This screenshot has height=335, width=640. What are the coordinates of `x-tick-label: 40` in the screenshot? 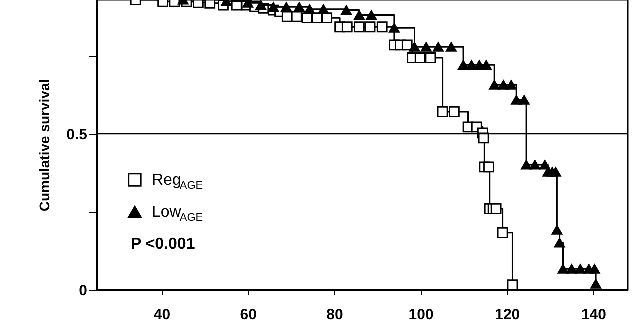 It's located at (162, 315).